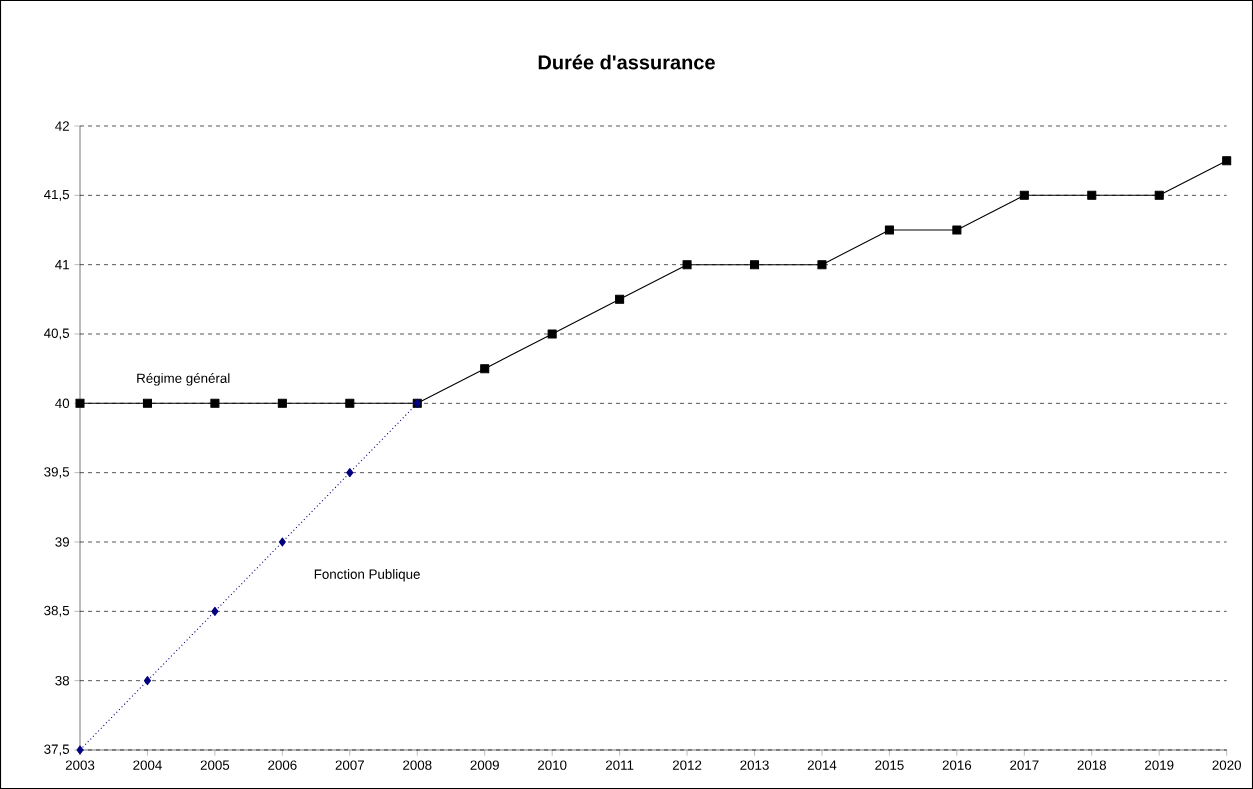 The width and height of the screenshot is (1253, 789). What do you see at coordinates (62, 403) in the screenshot?
I see `y-tick-label: 40` at bounding box center [62, 403].